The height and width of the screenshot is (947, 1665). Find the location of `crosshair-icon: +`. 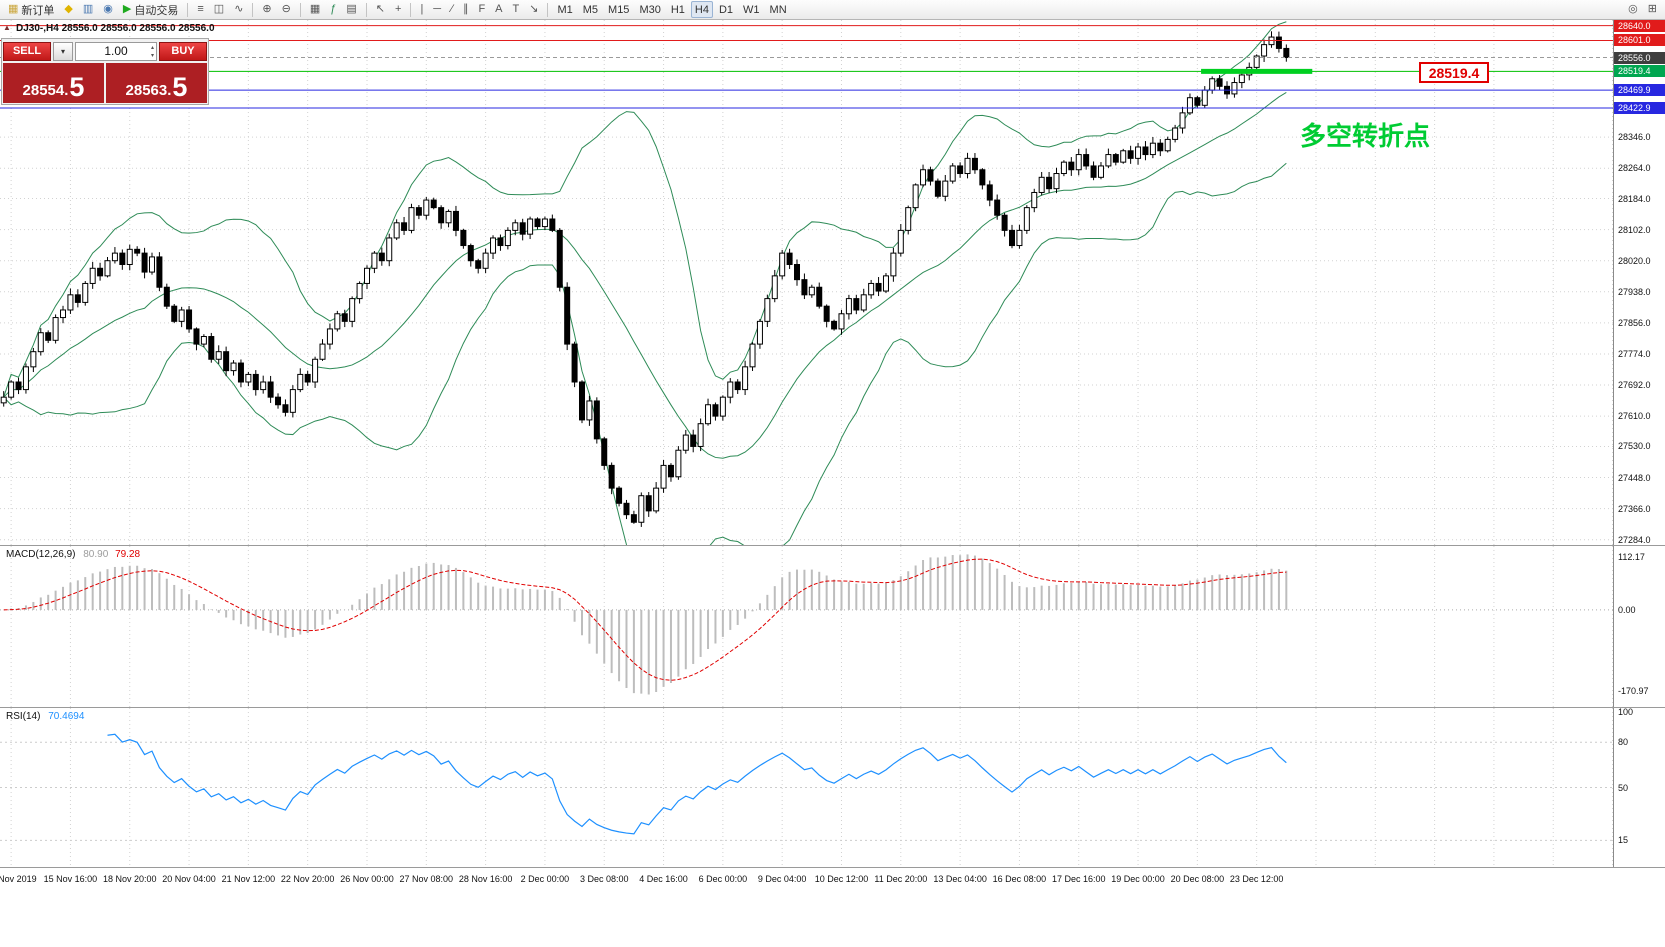

crosshair-icon: + is located at coordinates (398, 9).